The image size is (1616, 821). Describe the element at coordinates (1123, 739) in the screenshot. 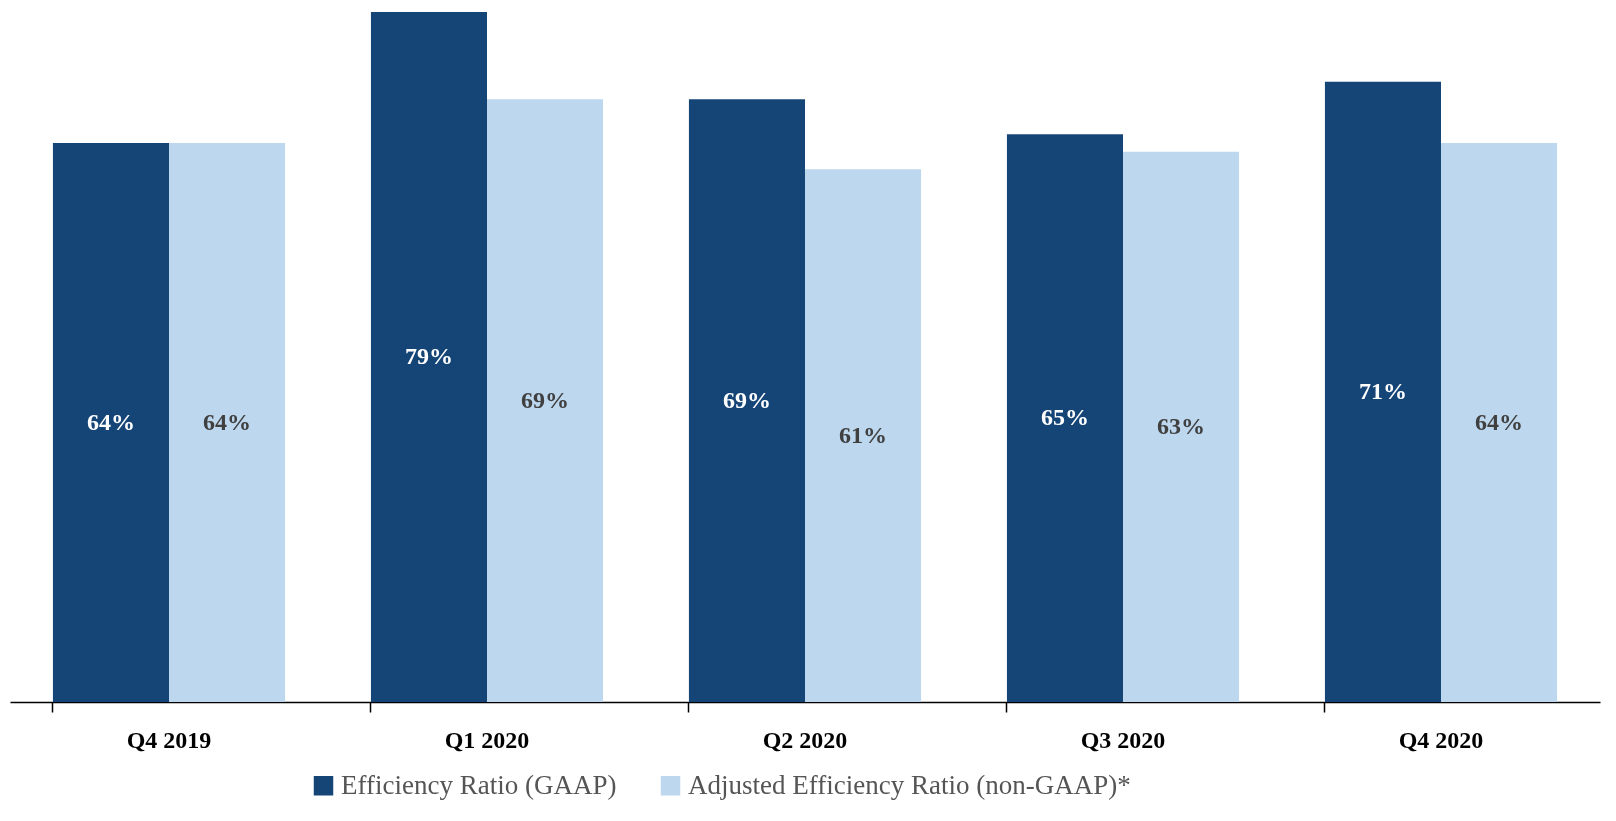

I see `x-tick-label: Q3 2020` at that location.